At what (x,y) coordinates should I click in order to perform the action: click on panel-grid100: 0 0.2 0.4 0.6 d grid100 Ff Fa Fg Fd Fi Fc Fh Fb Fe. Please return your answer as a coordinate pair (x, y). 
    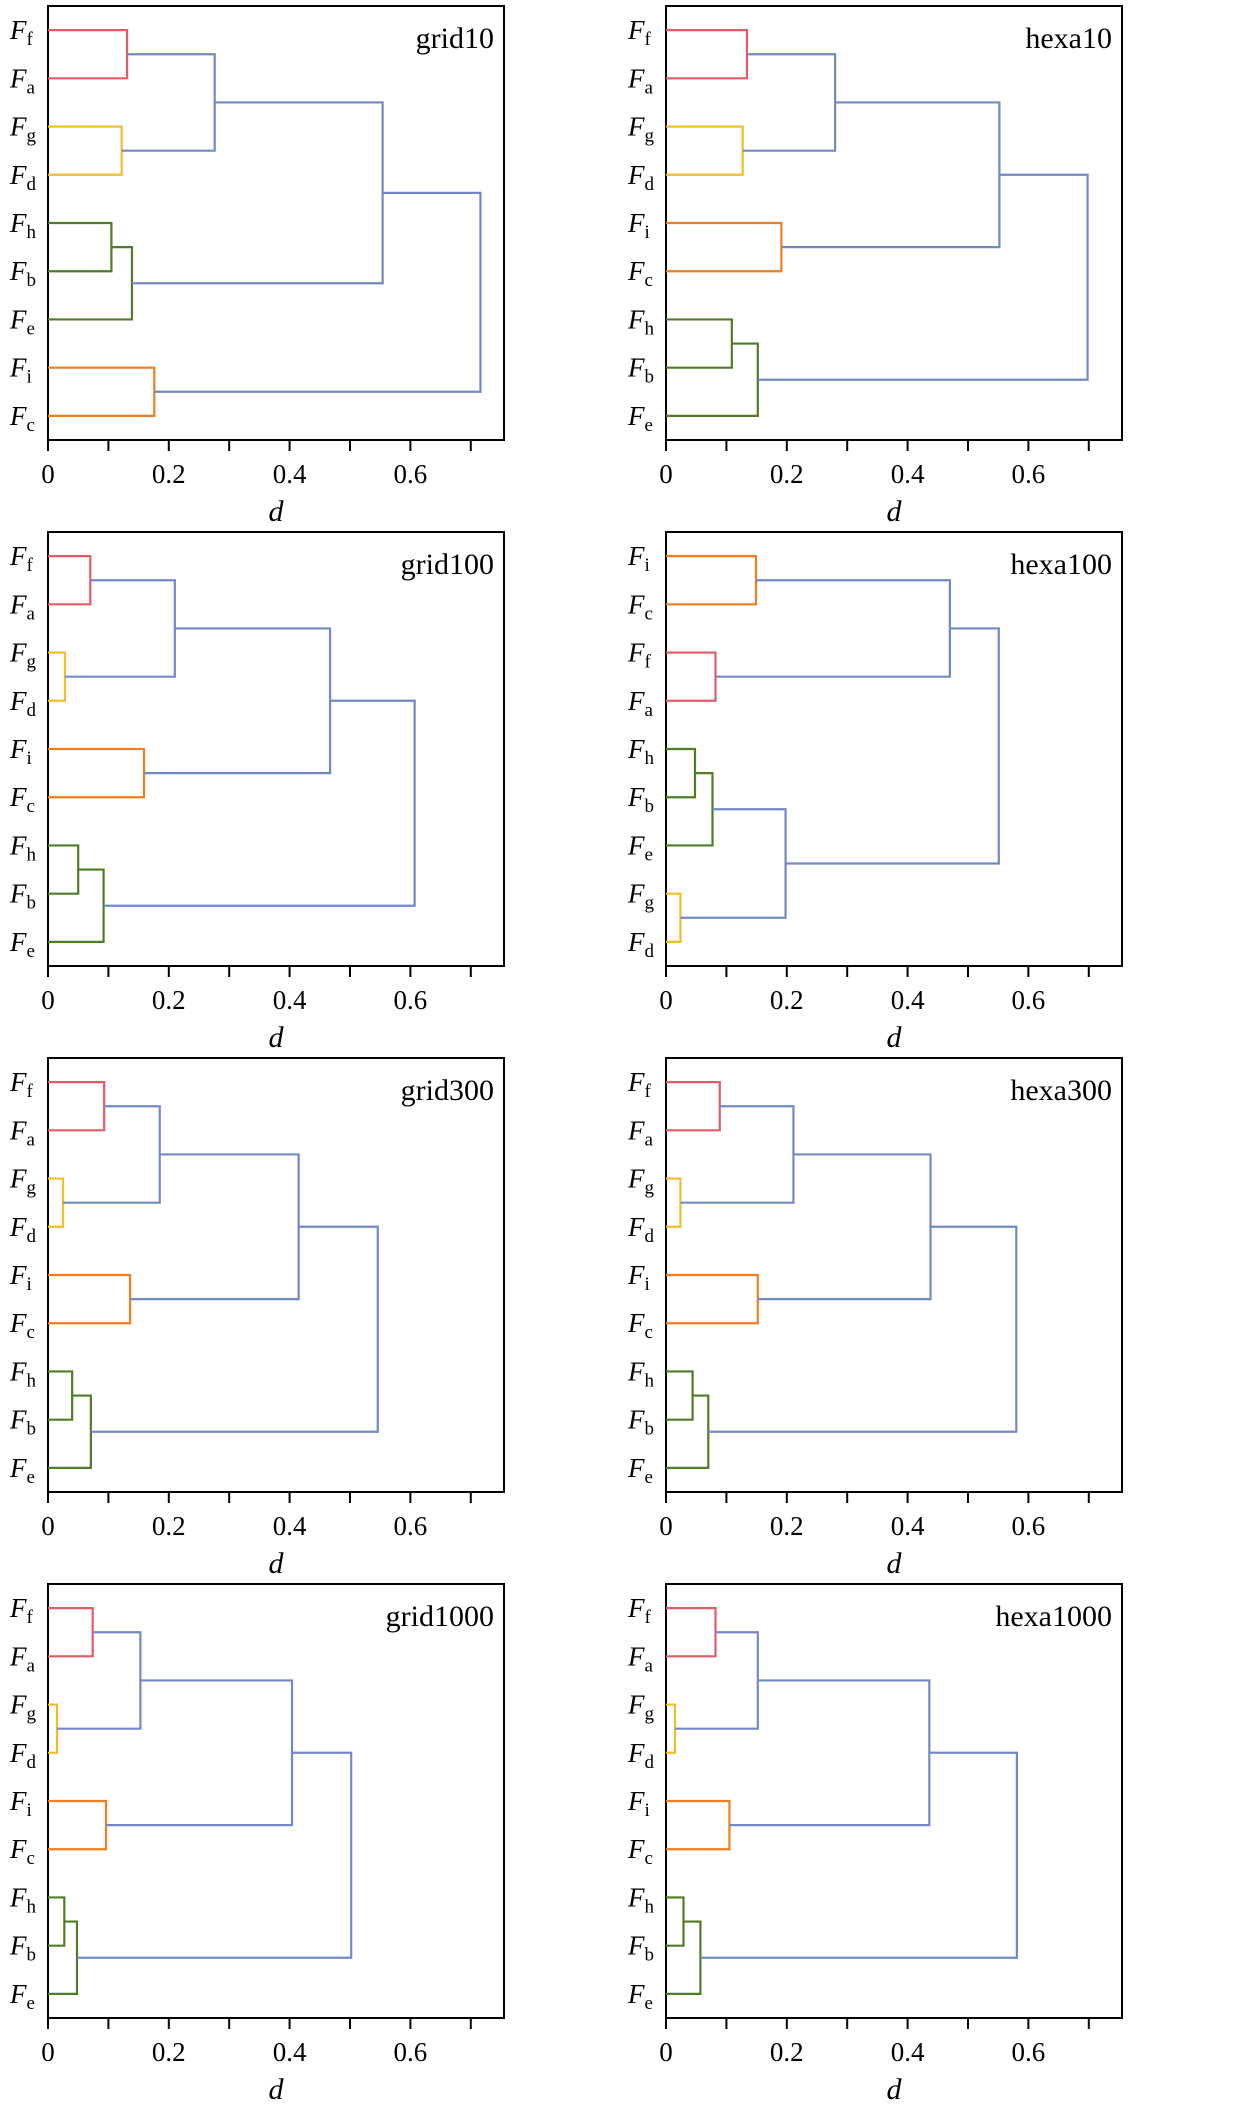
    Looking at the image, I should click on (257, 791).